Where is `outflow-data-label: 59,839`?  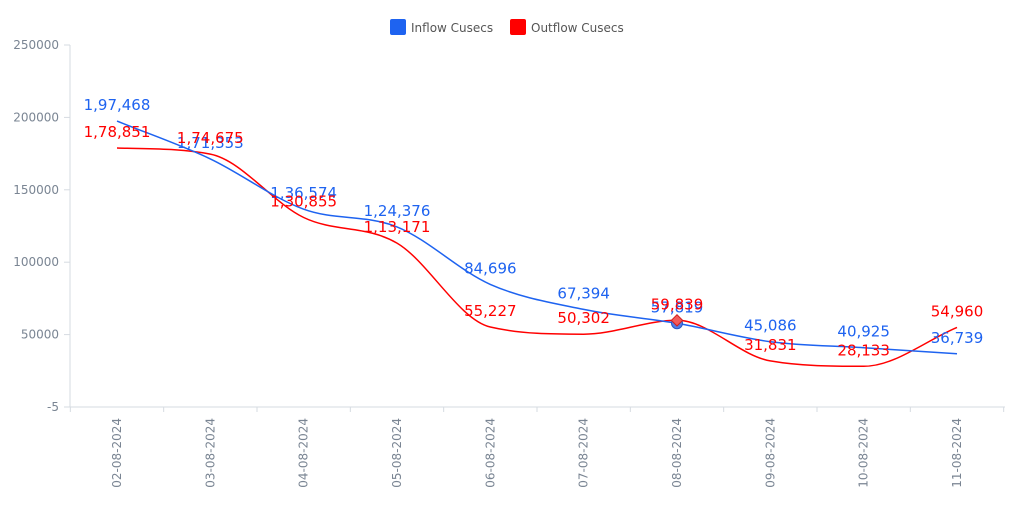 outflow-data-label: 59,839 is located at coordinates (677, 304).